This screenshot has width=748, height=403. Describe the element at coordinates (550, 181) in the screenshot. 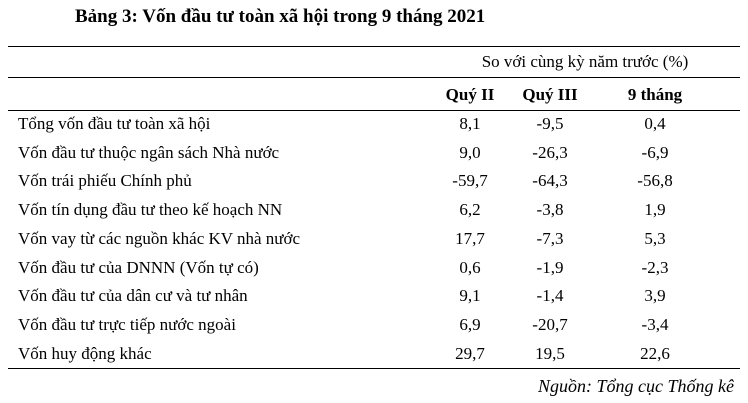

I see `cell: -64,3` at that location.